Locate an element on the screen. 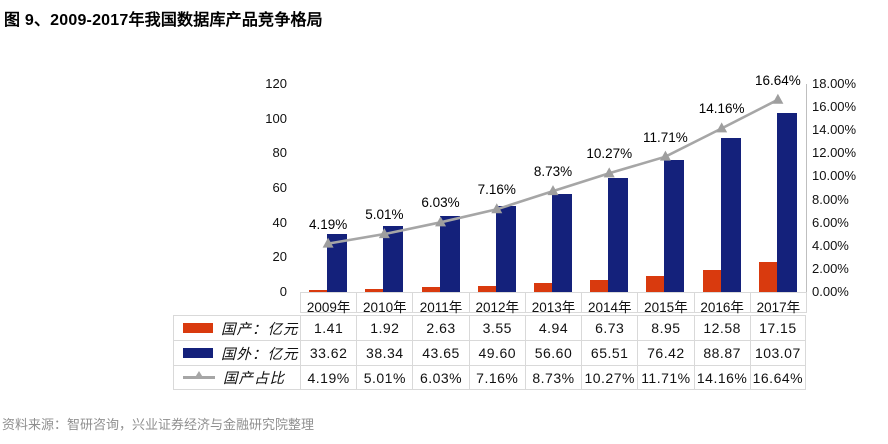  bar-foreign-2010年 is located at coordinates (393, 258).